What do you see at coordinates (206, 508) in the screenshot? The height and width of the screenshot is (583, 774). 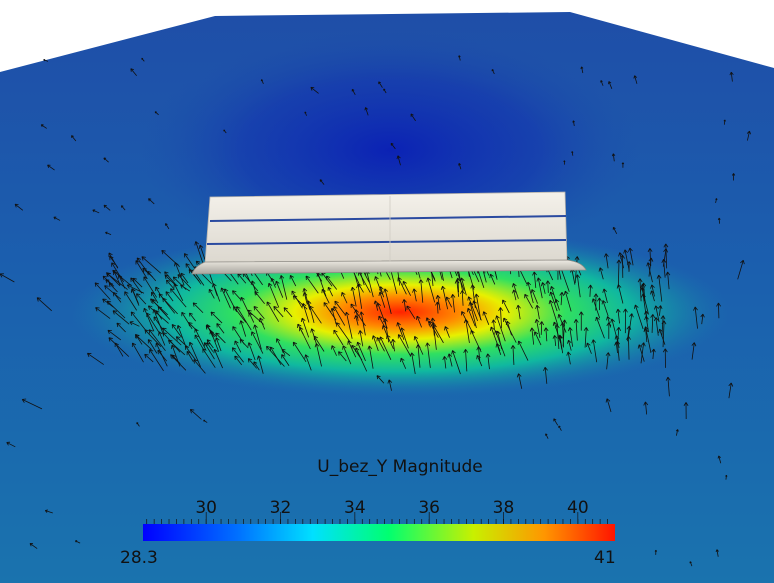 I see `colorbar-tick-label: 30` at bounding box center [206, 508].